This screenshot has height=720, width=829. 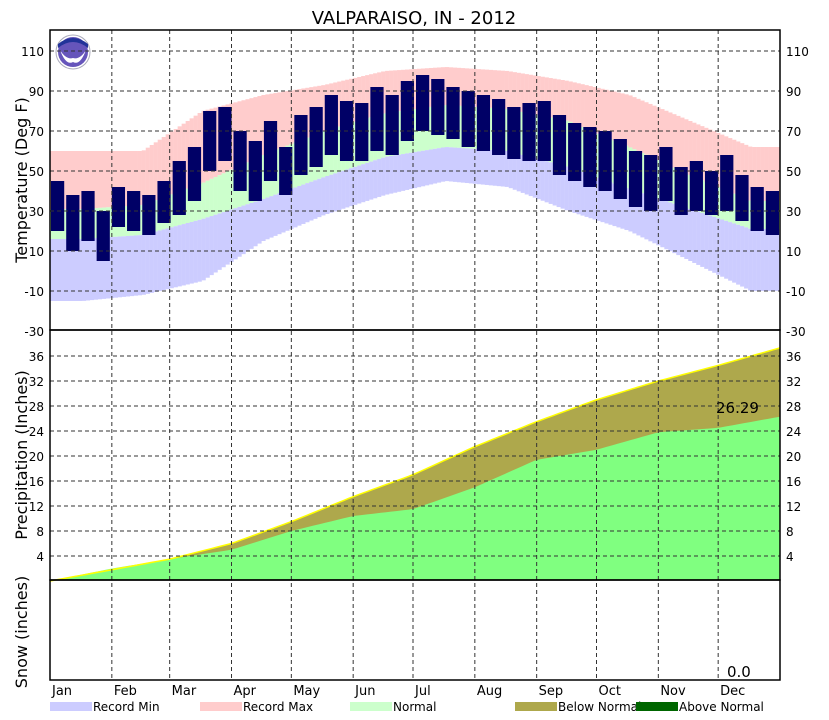 I want to click on precip-tick-left: 16, so click(x=36, y=482).